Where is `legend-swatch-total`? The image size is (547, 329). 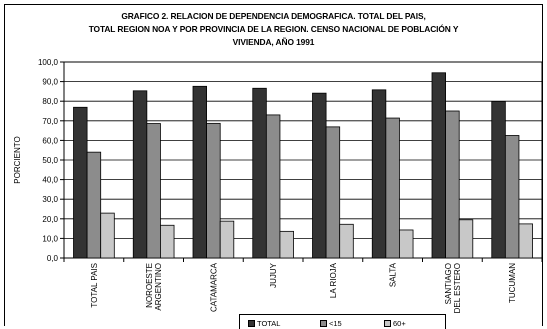 legend-swatch-total is located at coordinates (251, 323).